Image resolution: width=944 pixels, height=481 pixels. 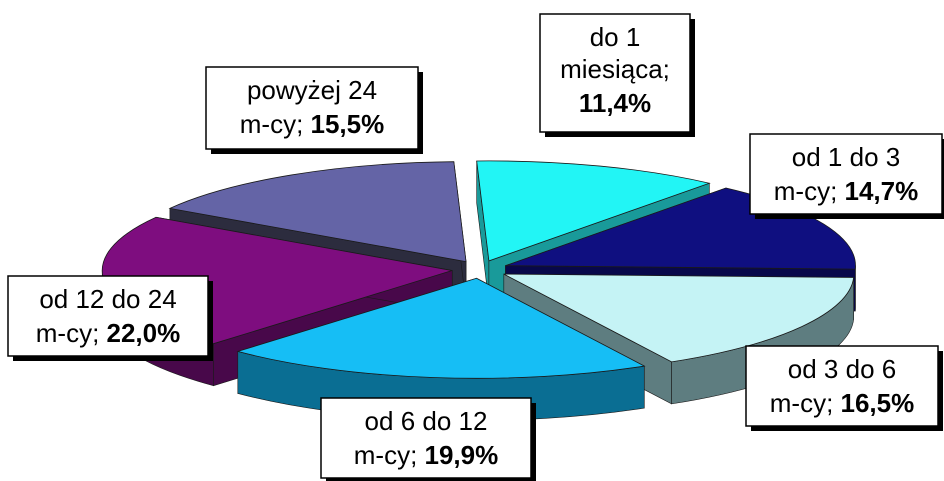 I want to click on slice-label-3: od 3 do 6 m-cy; 16,5%, so click(x=844, y=388).